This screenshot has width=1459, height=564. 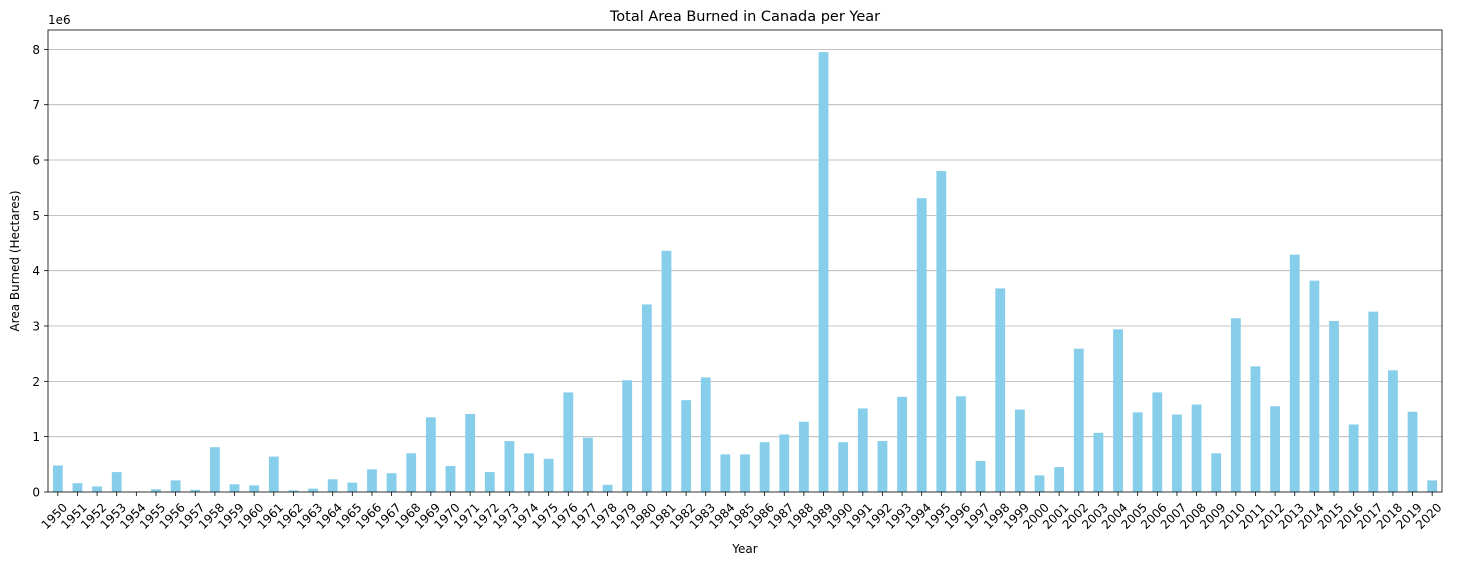 What do you see at coordinates (36, 50) in the screenshot?
I see `y-tick-label: 8` at bounding box center [36, 50].